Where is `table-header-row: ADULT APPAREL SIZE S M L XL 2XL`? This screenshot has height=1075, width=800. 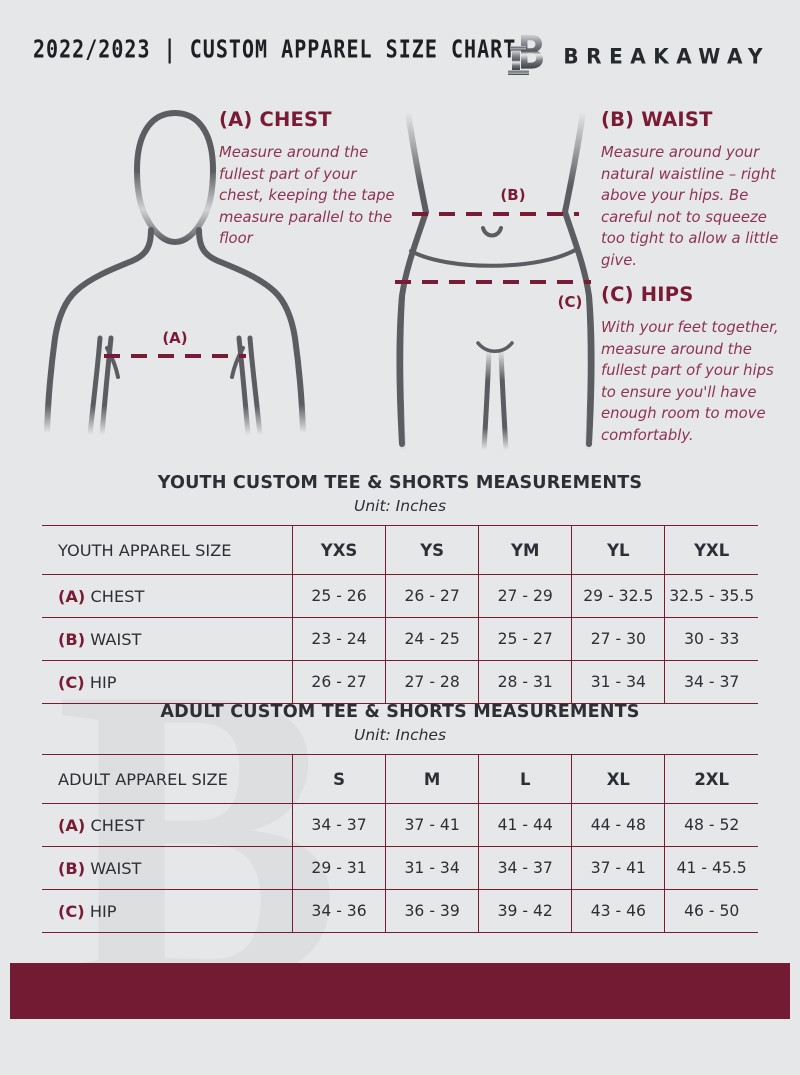
table-header-row: ADULT APPAREL SIZE S M L XL 2XL is located at coordinates (400, 779).